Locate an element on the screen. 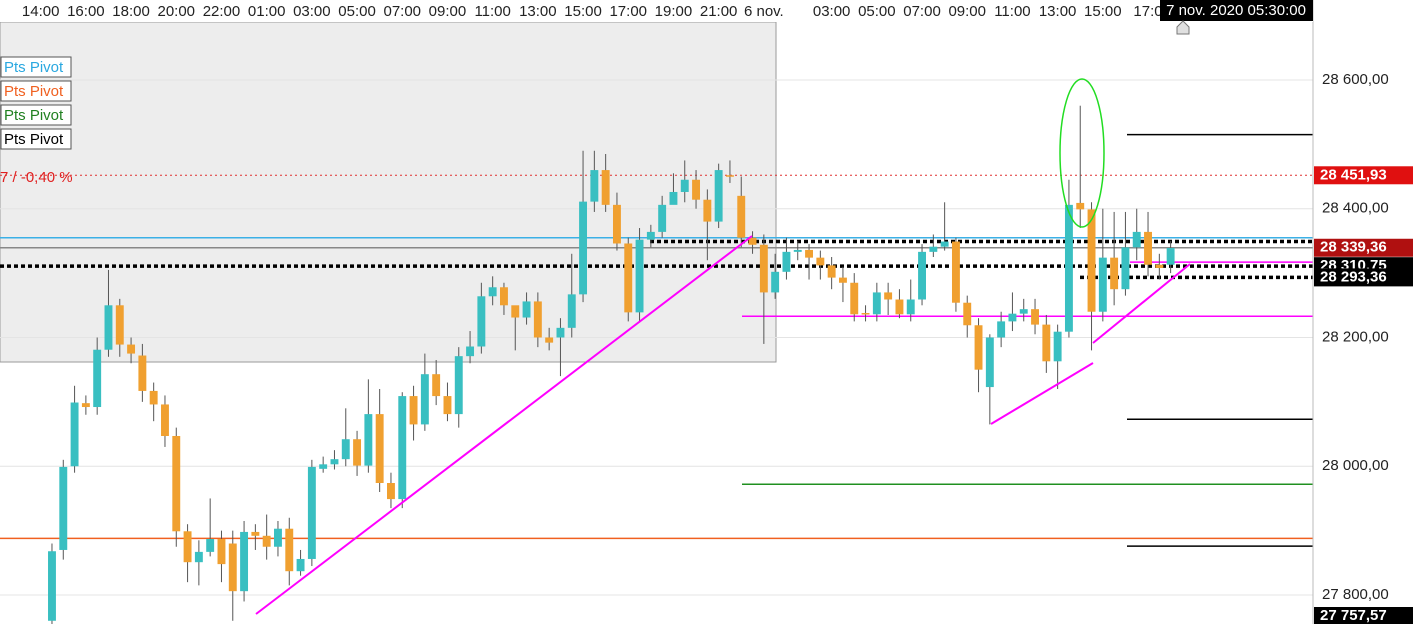  x-tick-label: 09:00 is located at coordinates (448, 11).